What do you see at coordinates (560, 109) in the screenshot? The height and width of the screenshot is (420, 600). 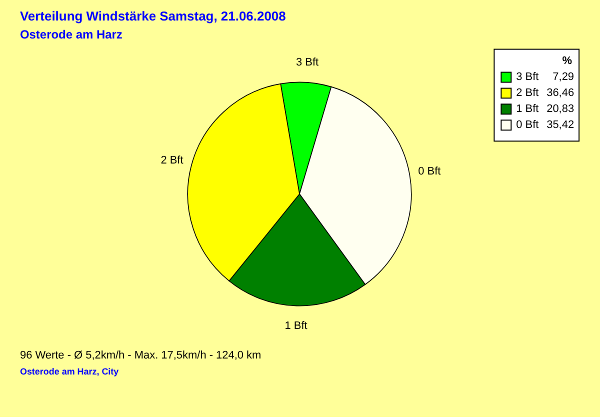 I see `data-label: 20,83` at bounding box center [560, 109].